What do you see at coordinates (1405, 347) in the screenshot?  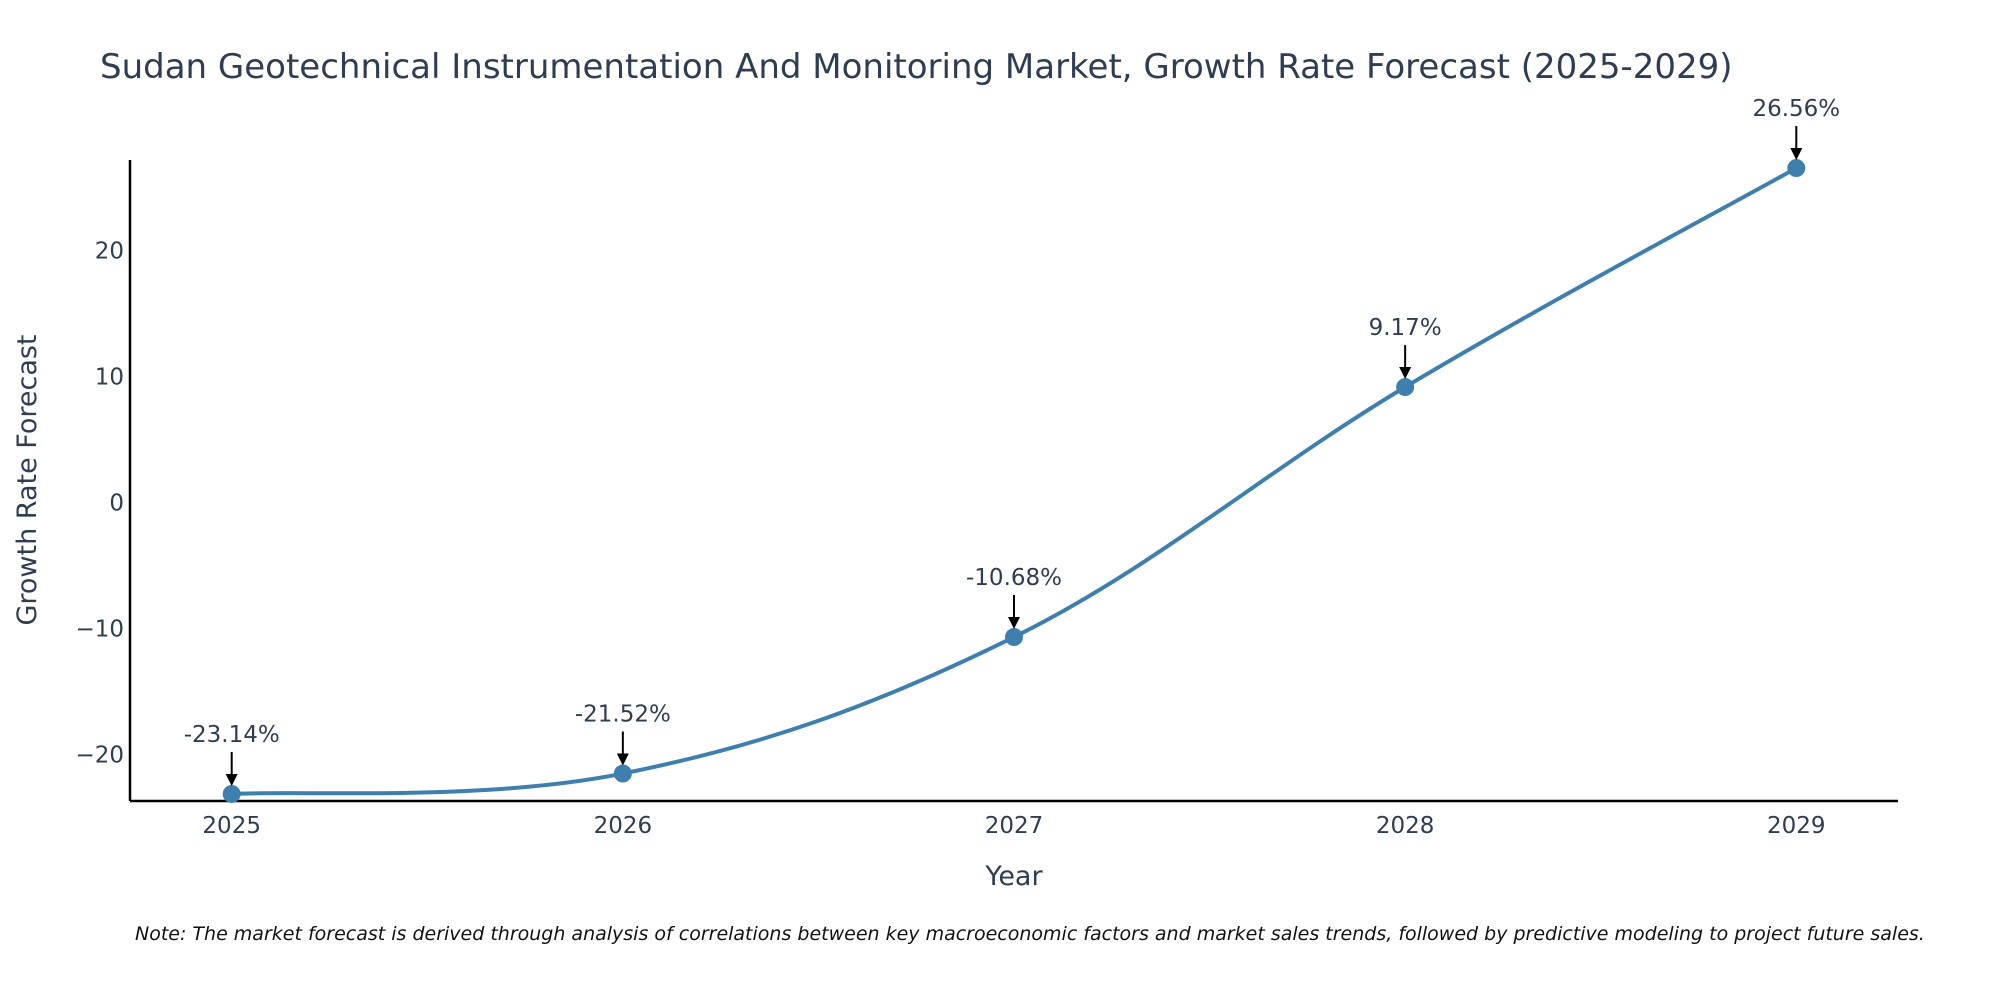 I see `data-annotation: 9.17%` at bounding box center [1405, 347].